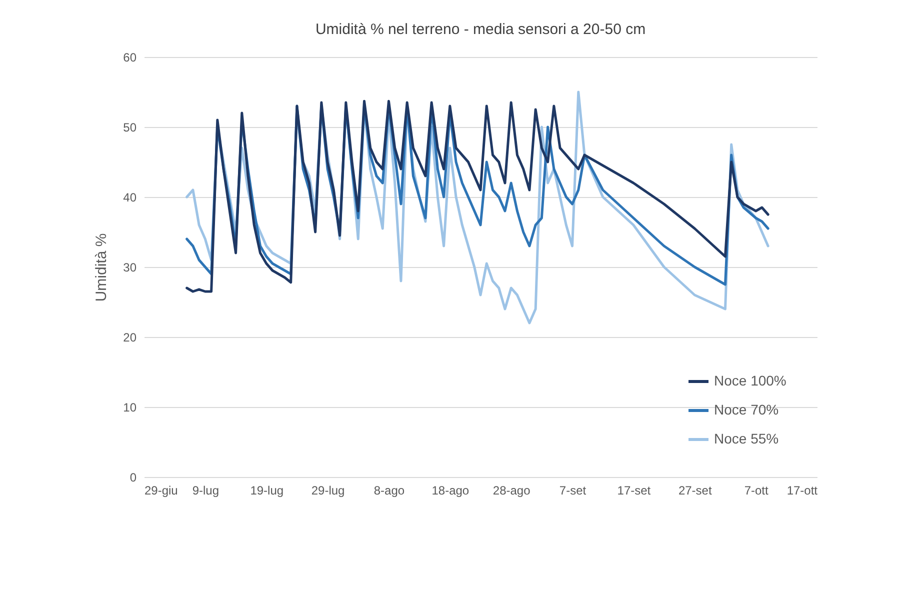 This screenshot has width=915, height=602. What do you see at coordinates (206, 491) in the screenshot?
I see `x-tick-label: 9-lug` at bounding box center [206, 491].